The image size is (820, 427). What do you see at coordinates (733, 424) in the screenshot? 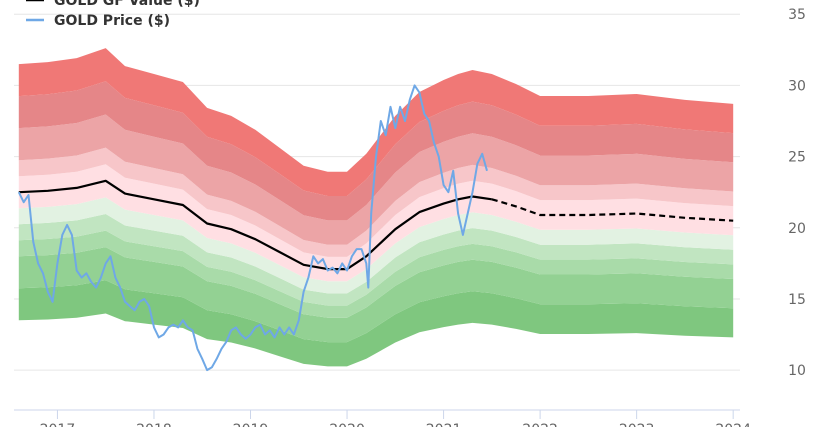
I see `x-tick-label: 2024` at bounding box center [733, 424].